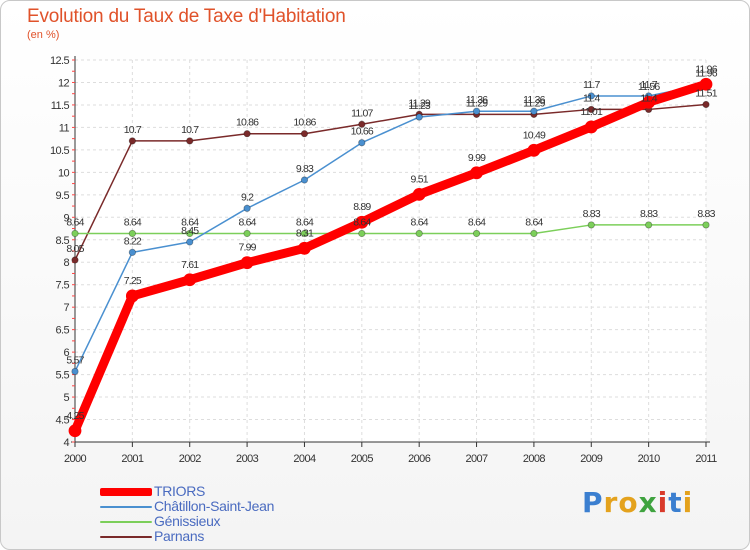  I want to click on x-tick-label: 2002, so click(190, 459).